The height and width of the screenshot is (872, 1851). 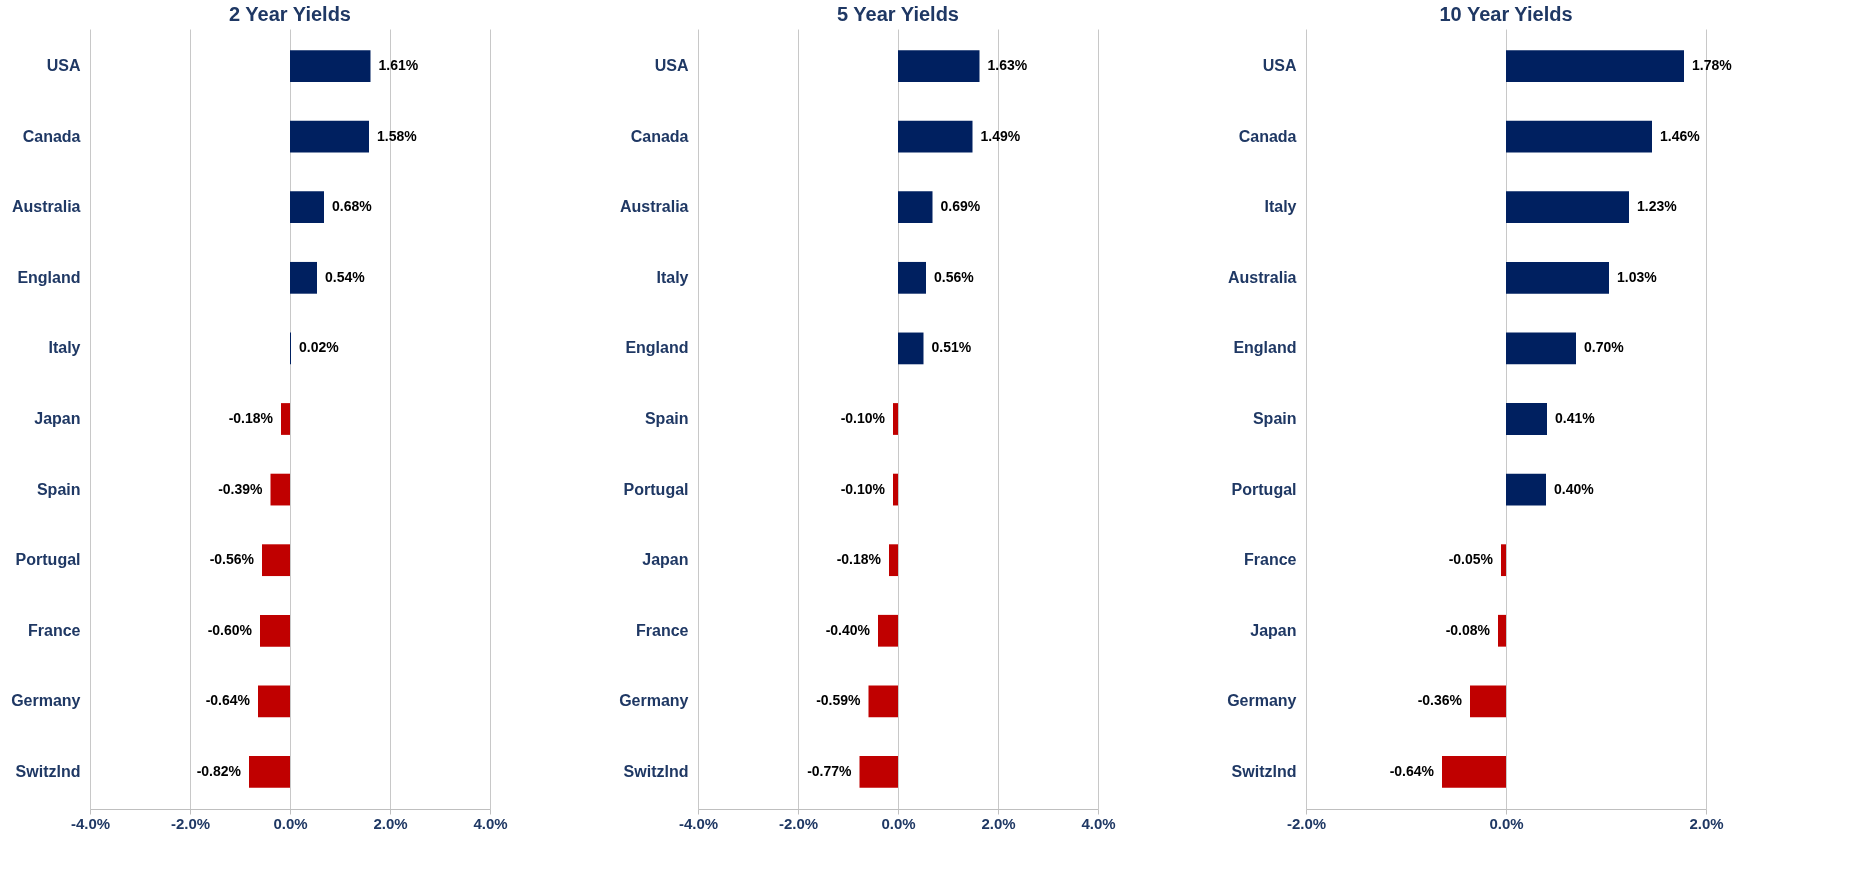 I want to click on data-label: -0.60%, so click(x=230, y=629).